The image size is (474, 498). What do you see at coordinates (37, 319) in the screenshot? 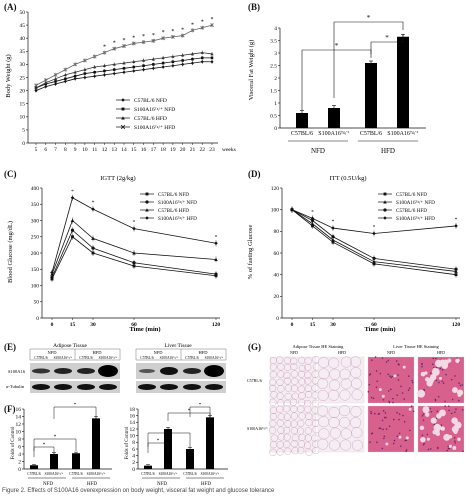
I see `y-tick-label: 0` at bounding box center [37, 319].